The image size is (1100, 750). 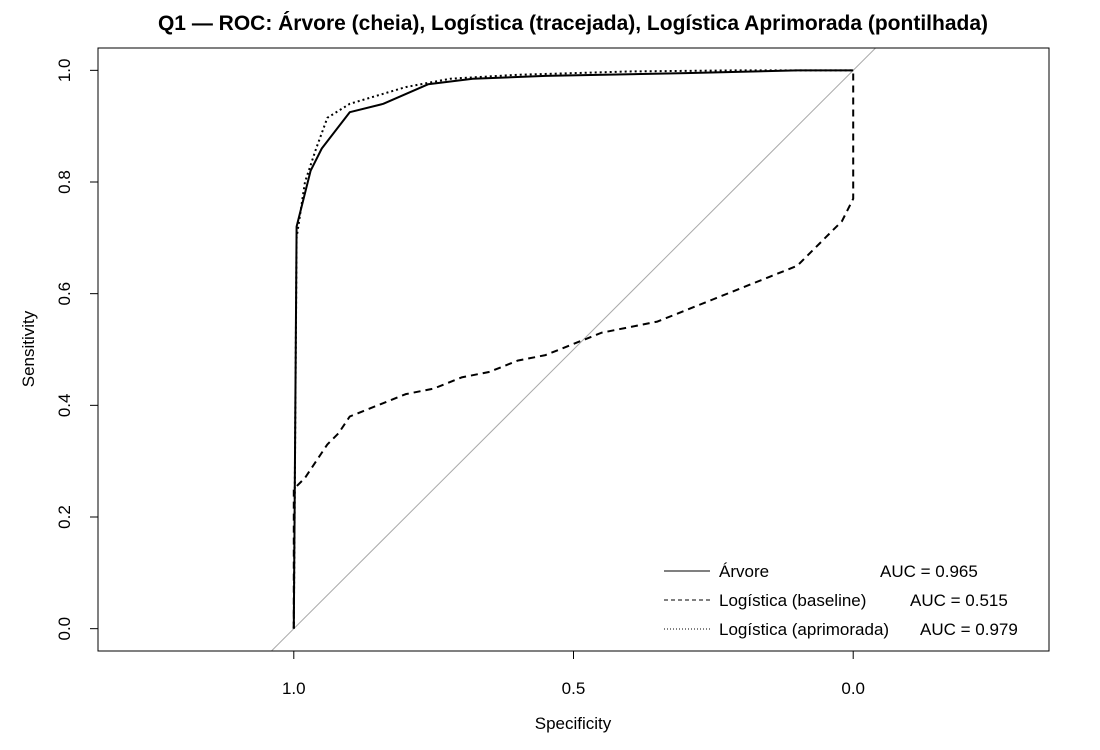 I want to click on x-axis-label: Specificity, so click(x=573, y=723).